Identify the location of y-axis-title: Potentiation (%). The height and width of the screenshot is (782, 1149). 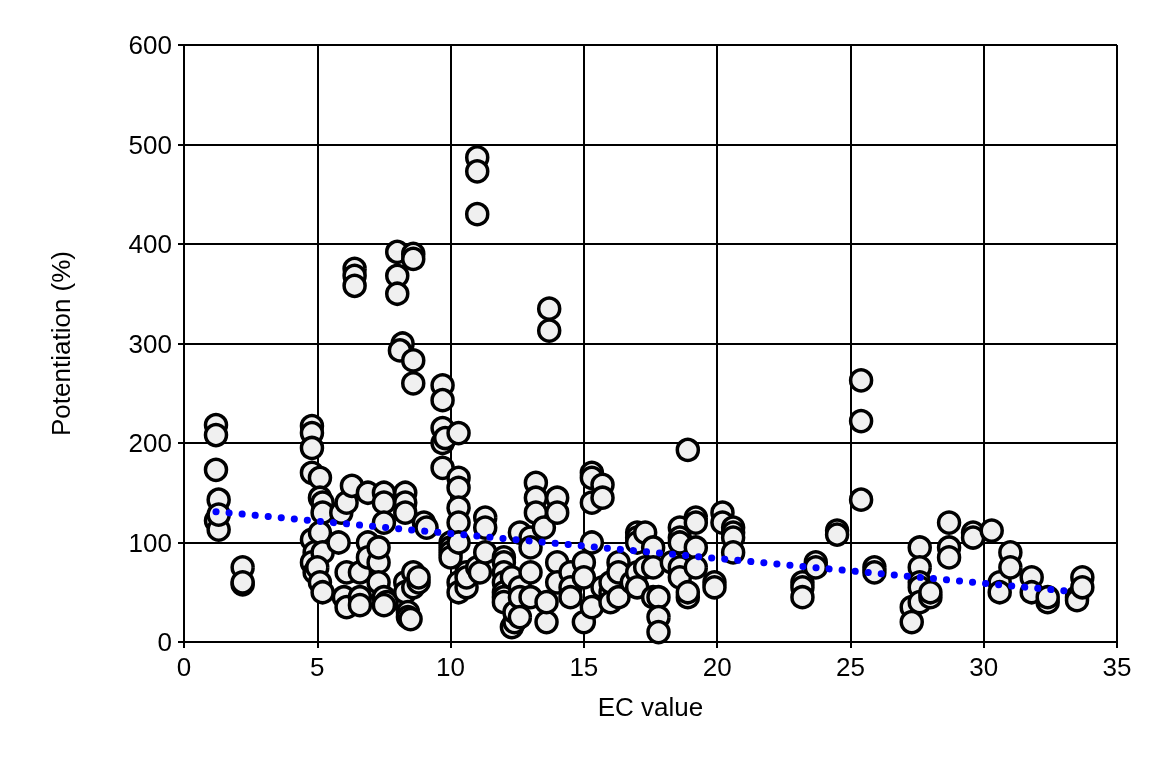
(61, 343).